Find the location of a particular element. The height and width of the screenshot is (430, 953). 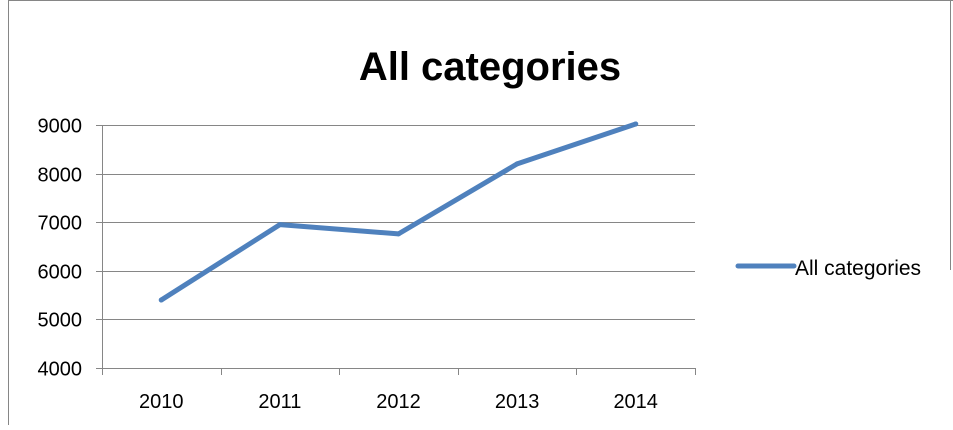

x-tick-label: 2013 is located at coordinates (517, 402).